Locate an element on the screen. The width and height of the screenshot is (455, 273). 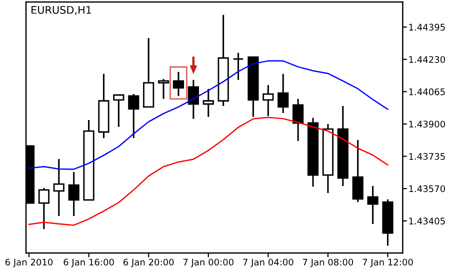
y-tick-label: 1.44065 is located at coordinates (427, 92).